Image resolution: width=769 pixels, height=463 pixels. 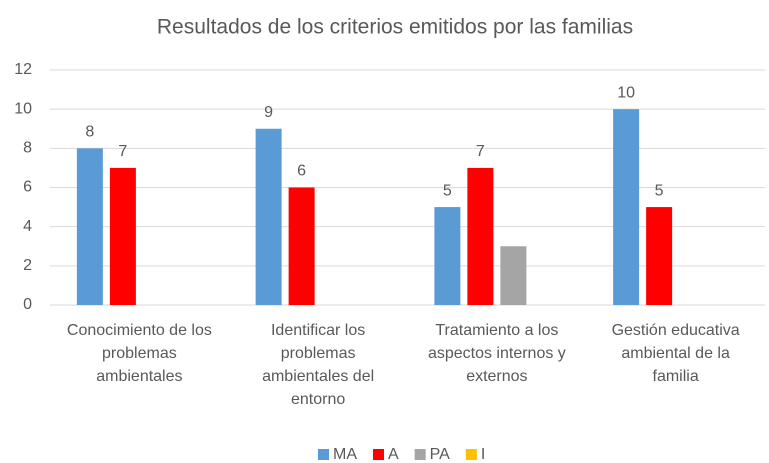 What do you see at coordinates (676, 376) in the screenshot?
I see `x-tick-label: familia` at bounding box center [676, 376].